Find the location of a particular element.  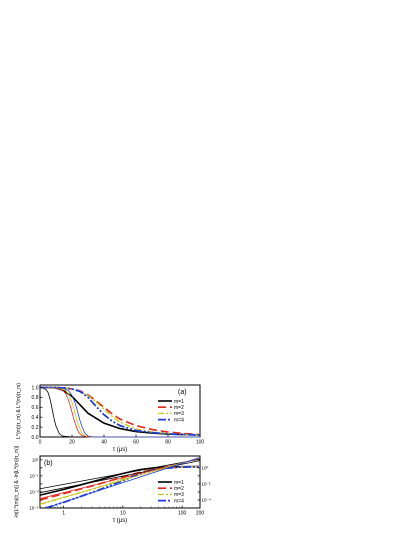

panel-a-x-axis-label: τ (μs) is located at coordinates (120, 450).